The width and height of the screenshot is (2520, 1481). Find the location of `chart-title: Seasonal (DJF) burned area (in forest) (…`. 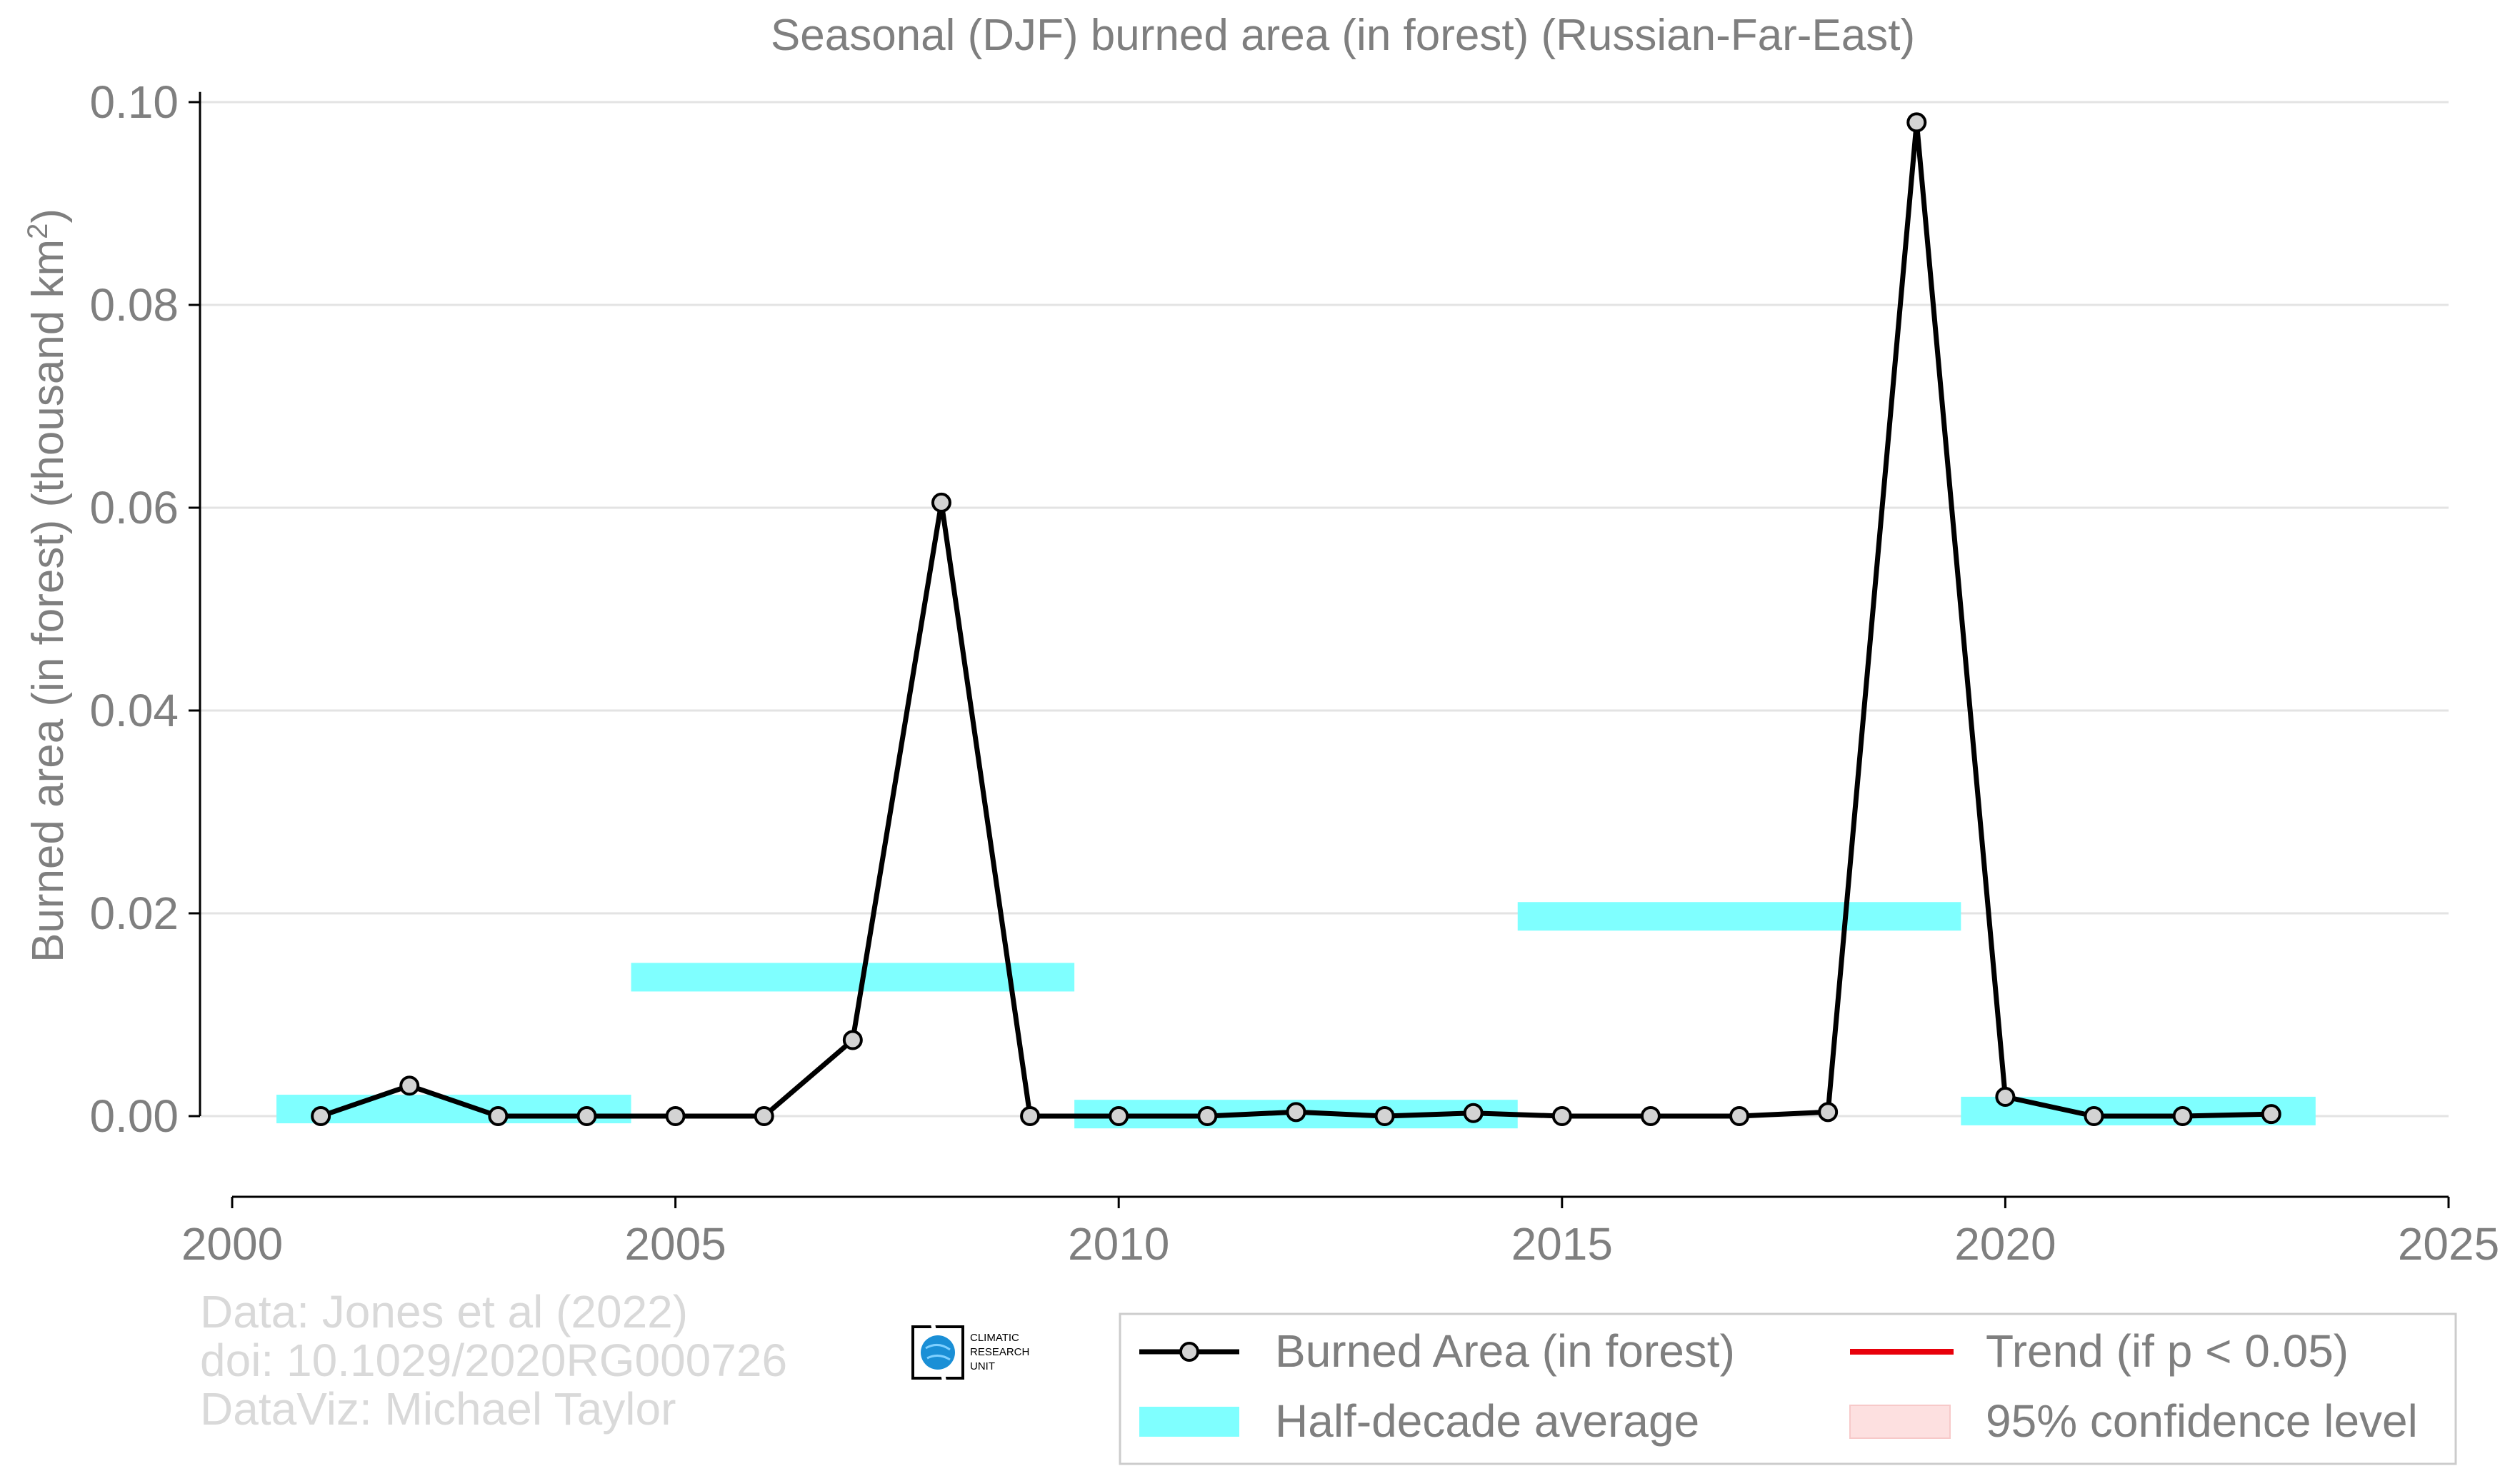

chart-title: Seasonal (DJF) burned area (in forest) (… is located at coordinates (1343, 36).